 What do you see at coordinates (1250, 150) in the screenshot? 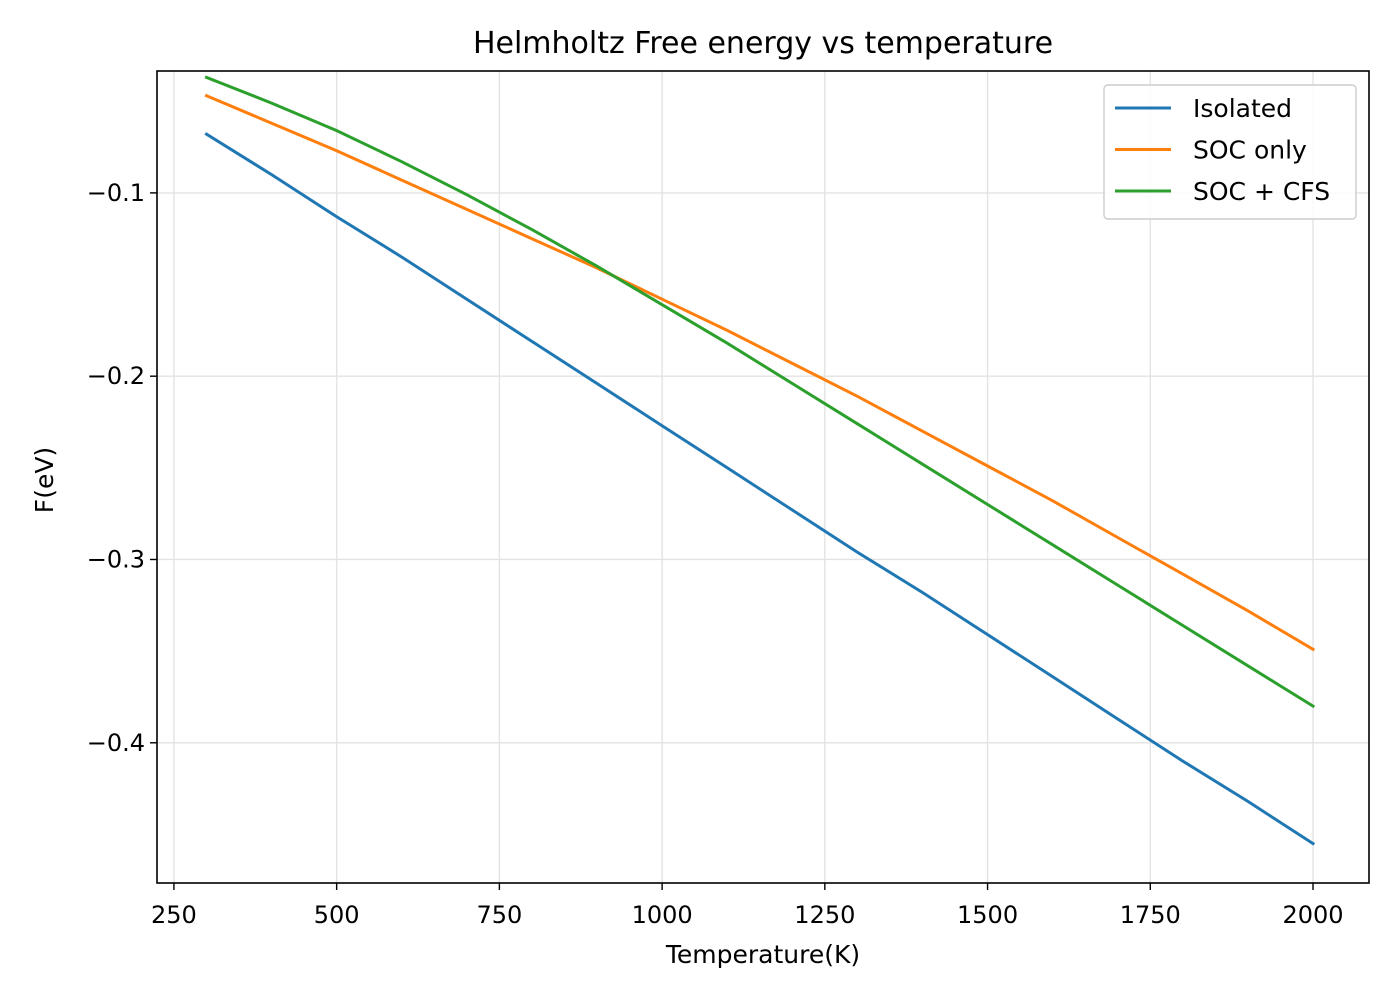
I see `legend-label-soc-only: SOC only` at bounding box center [1250, 150].